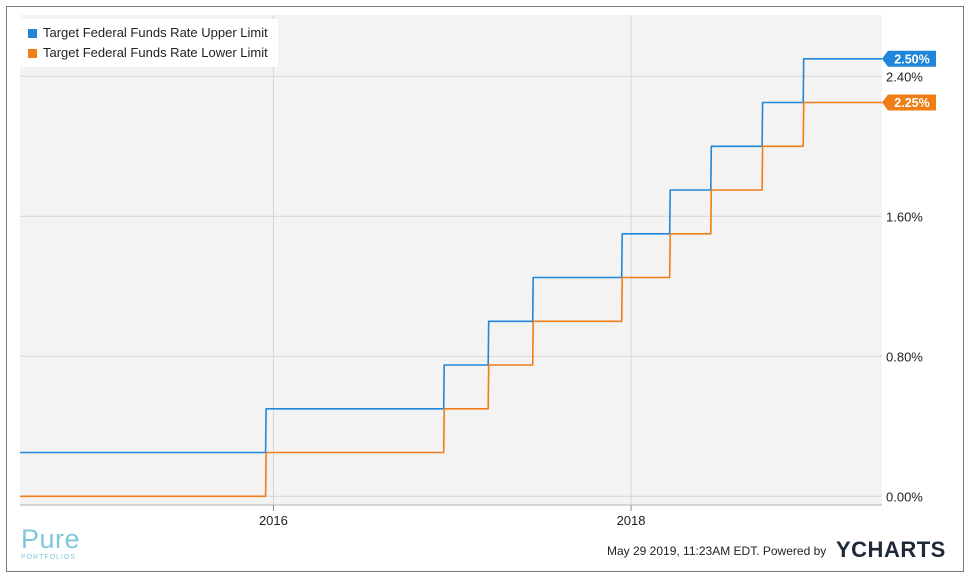  I want to click on y-tick-label: 2.40%, so click(904, 76).